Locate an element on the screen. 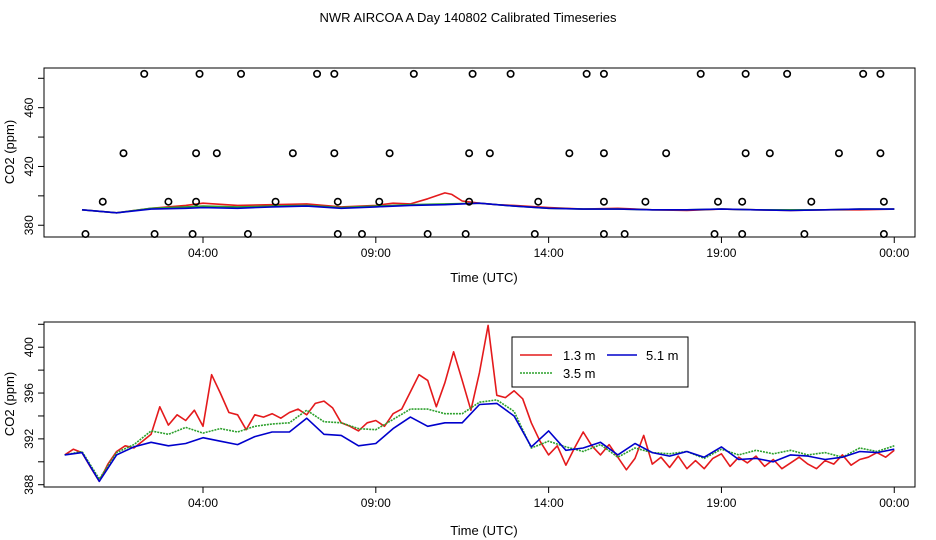  top-x-axis: 04:00 09:00 14:00 19:00 00:00 is located at coordinates (549, 248).